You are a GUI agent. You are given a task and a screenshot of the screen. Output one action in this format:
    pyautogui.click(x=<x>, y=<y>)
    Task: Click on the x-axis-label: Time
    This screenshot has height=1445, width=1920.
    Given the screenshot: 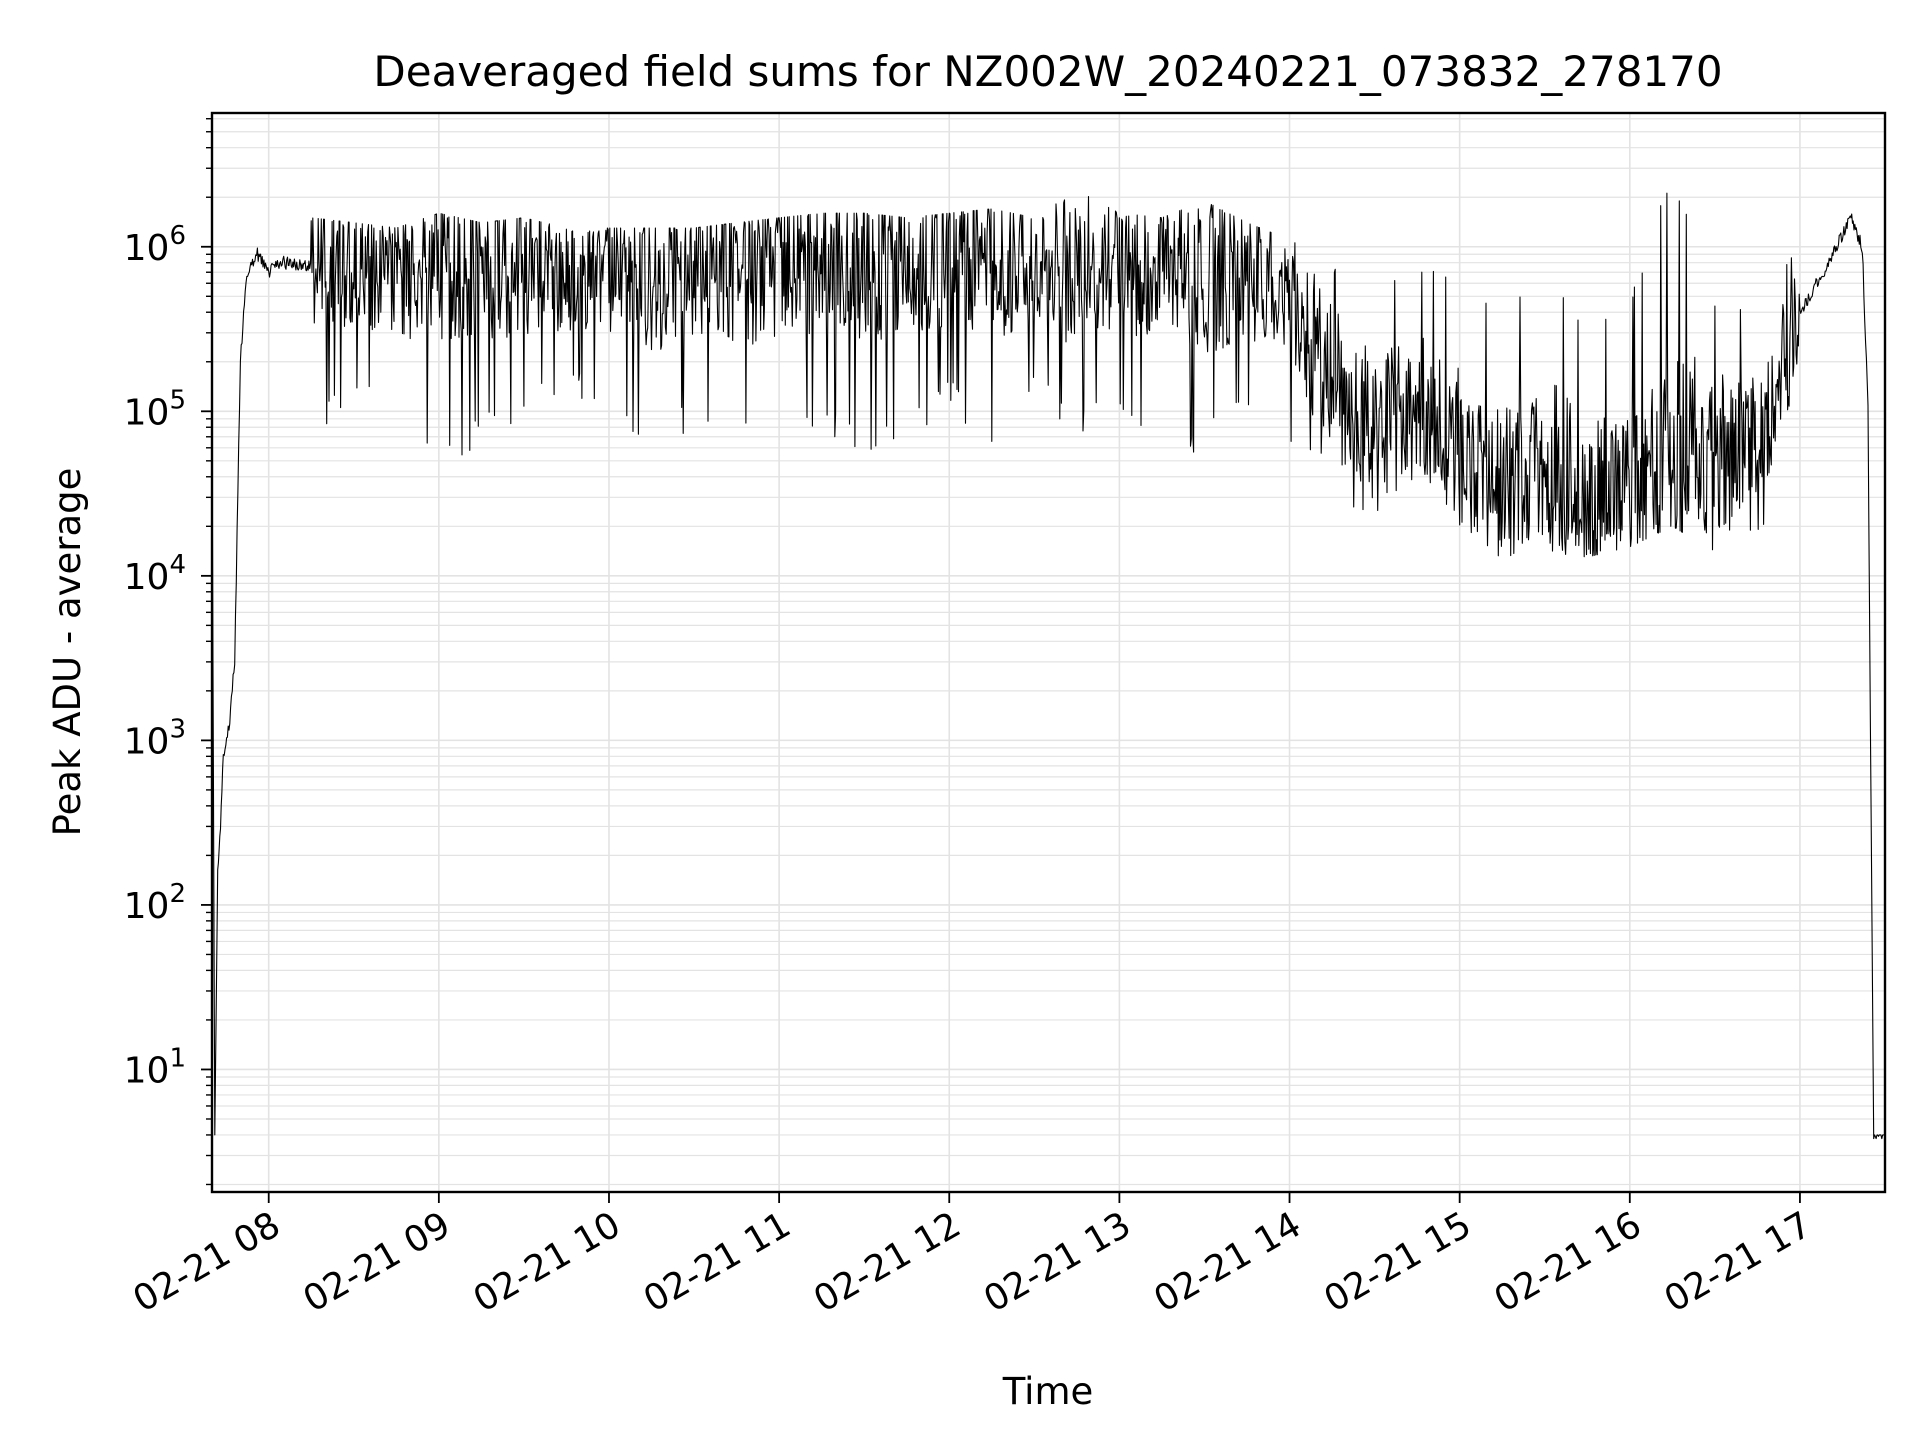 What is the action you would take?
    pyautogui.click(x=1048, y=1391)
    